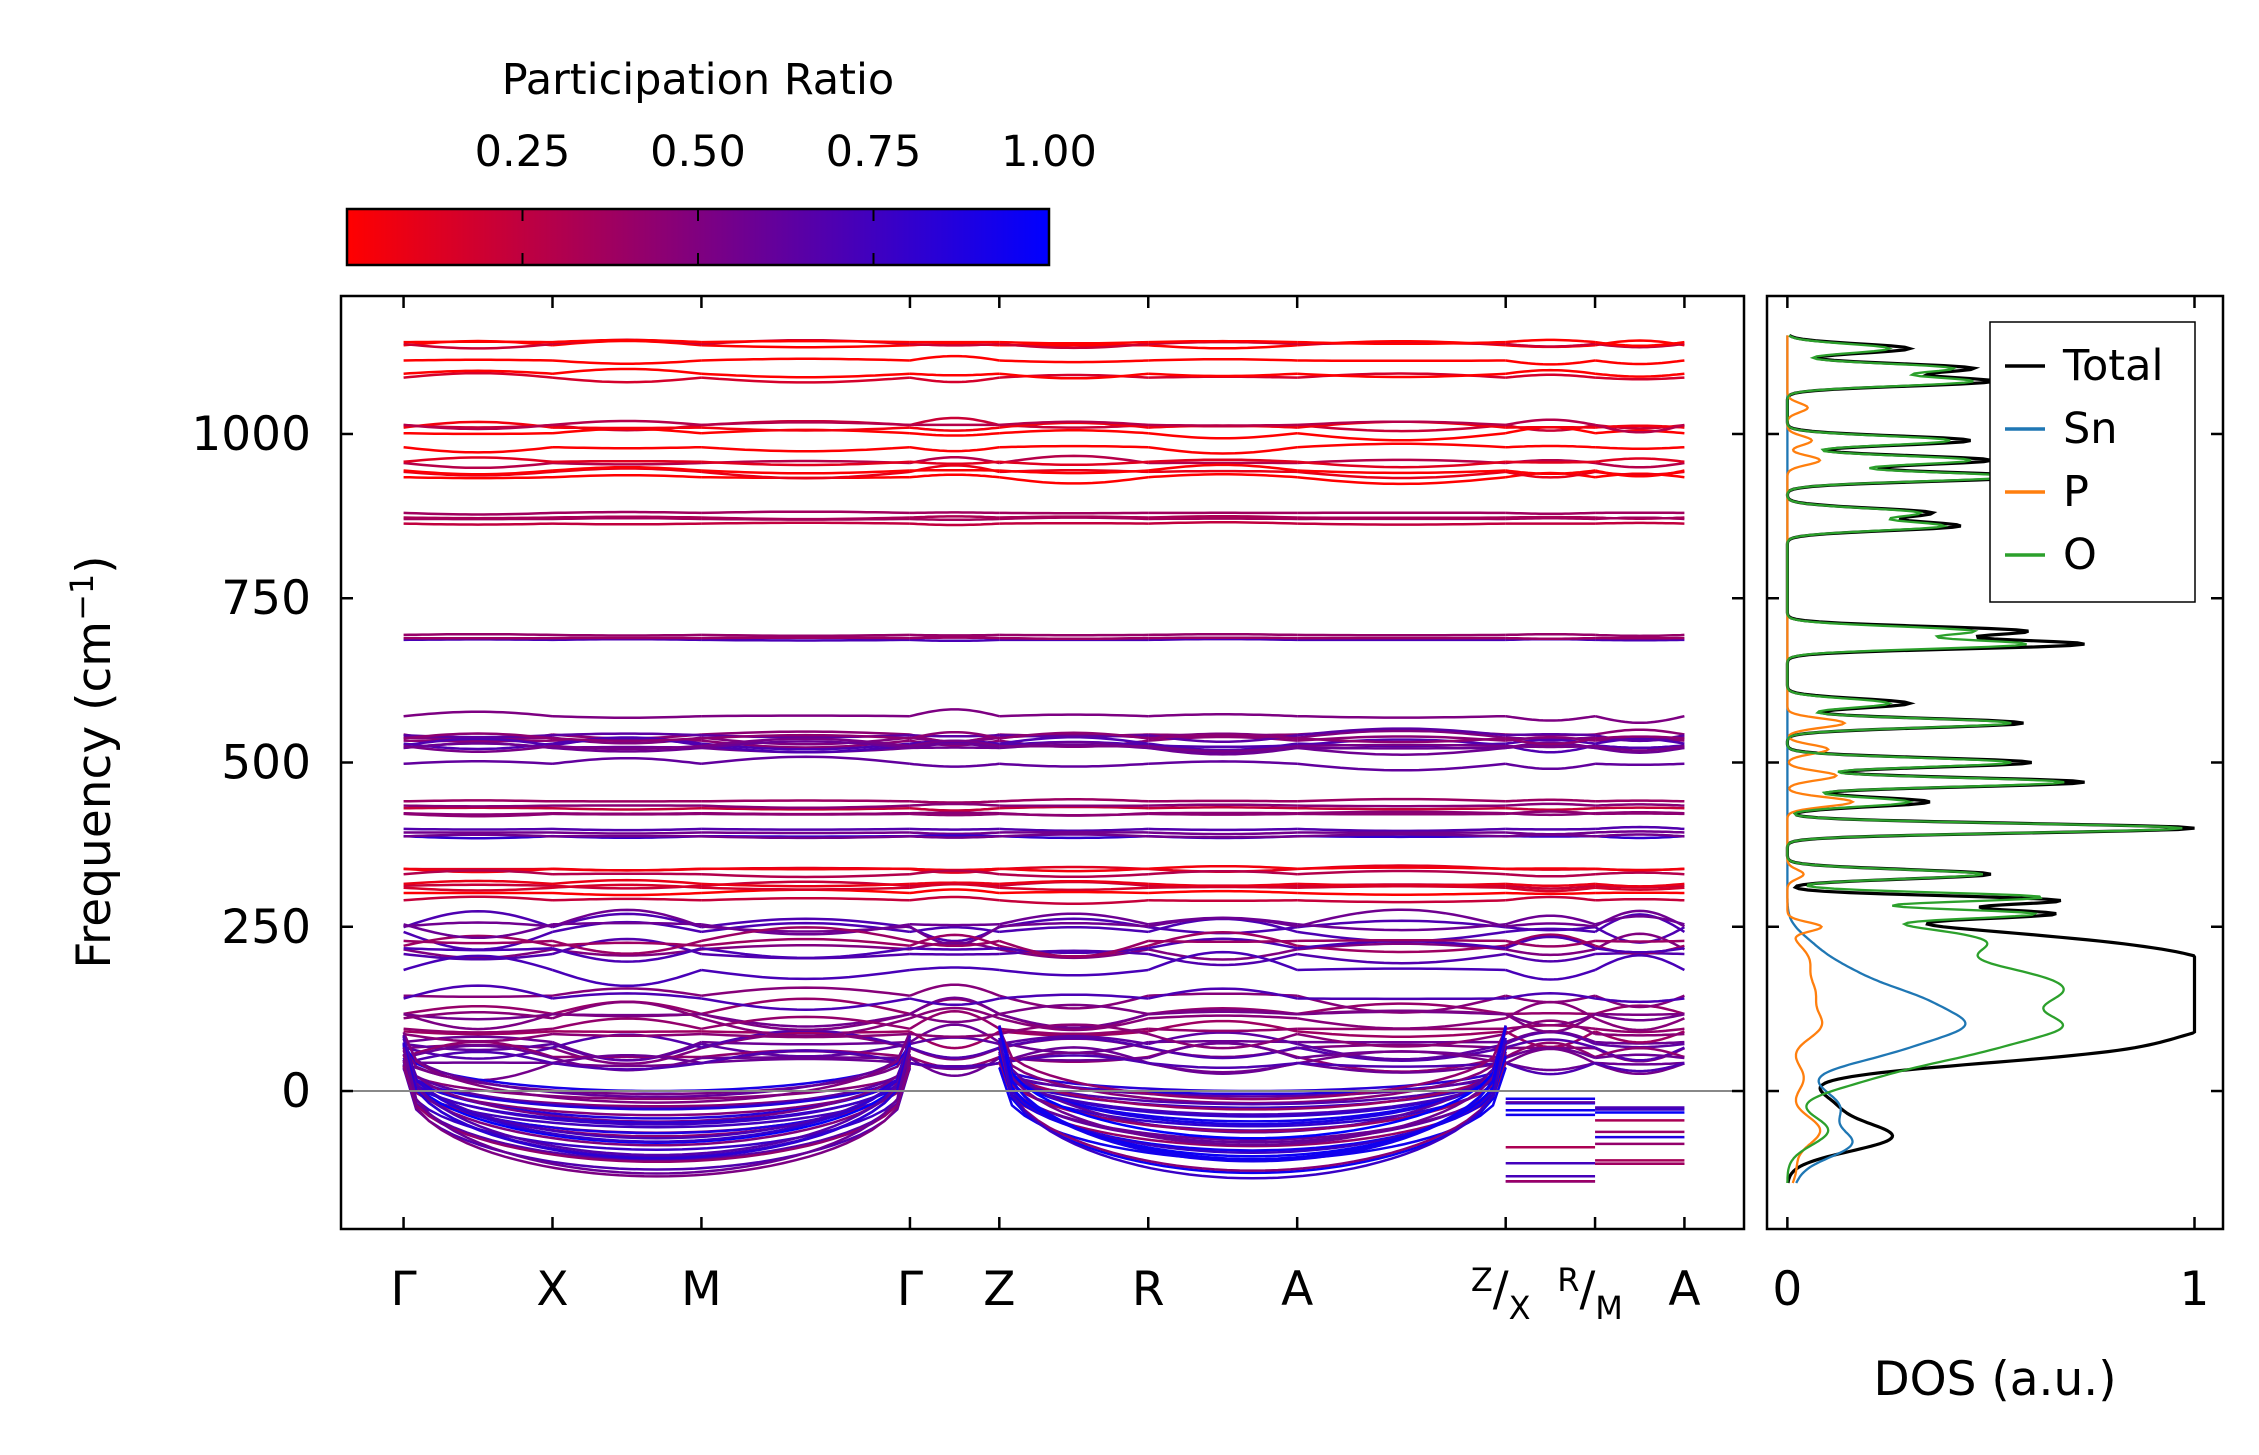 This screenshot has width=2259, height=1455. I want to click on dos-curve-p, so click(1821, 759).